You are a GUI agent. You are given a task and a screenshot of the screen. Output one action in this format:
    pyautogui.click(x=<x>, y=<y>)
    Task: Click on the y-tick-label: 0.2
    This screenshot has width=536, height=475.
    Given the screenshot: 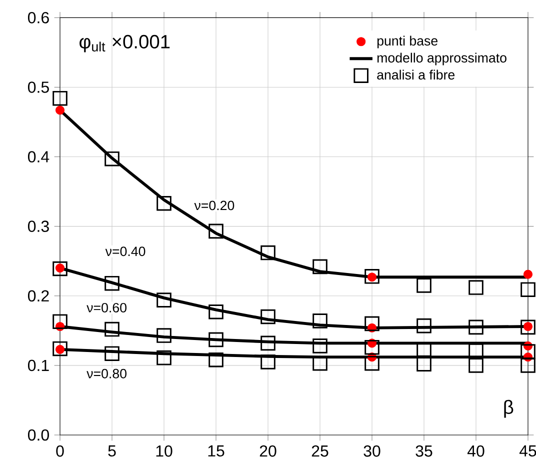 What is the action you would take?
    pyautogui.click(x=38, y=296)
    